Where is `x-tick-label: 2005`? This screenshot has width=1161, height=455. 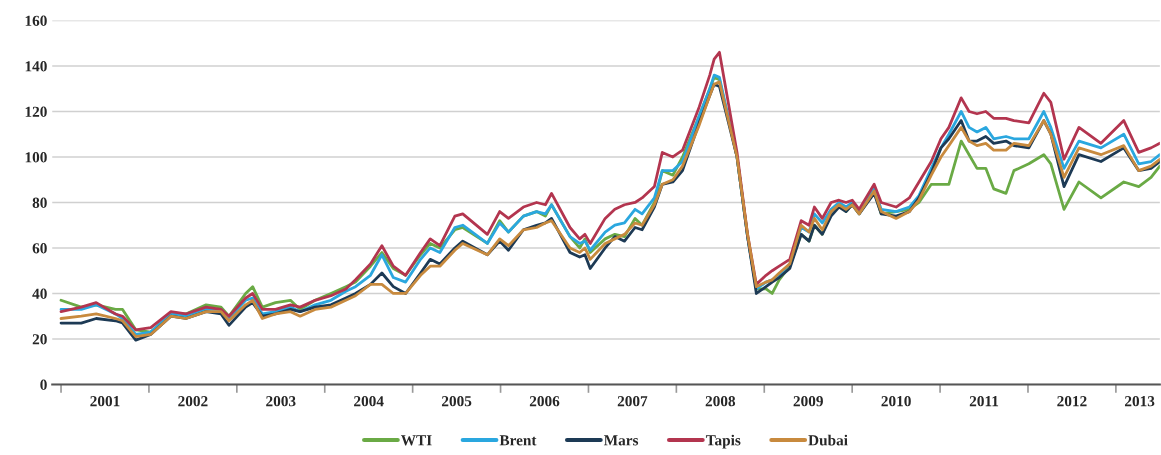
x-tick-label: 2005 is located at coordinates (456, 401).